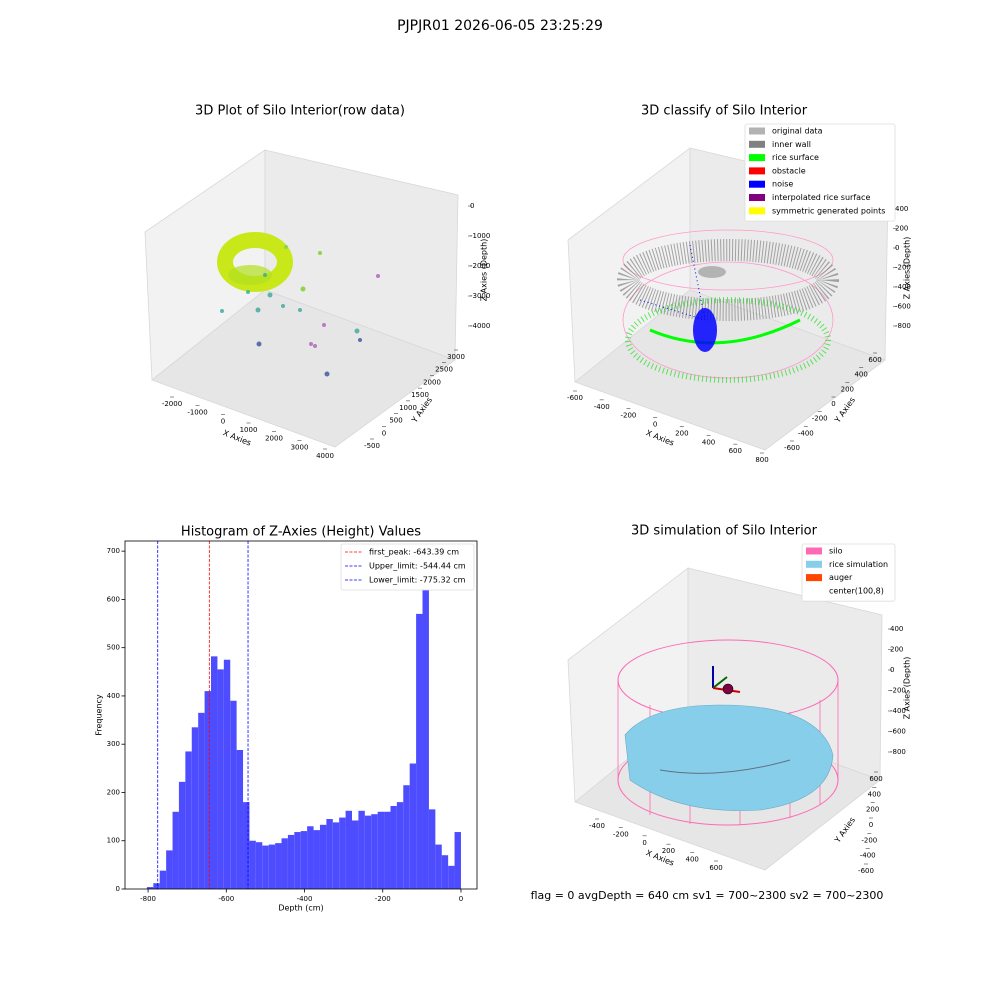  I want to click on y-tick-label: -200, so click(869, 840).